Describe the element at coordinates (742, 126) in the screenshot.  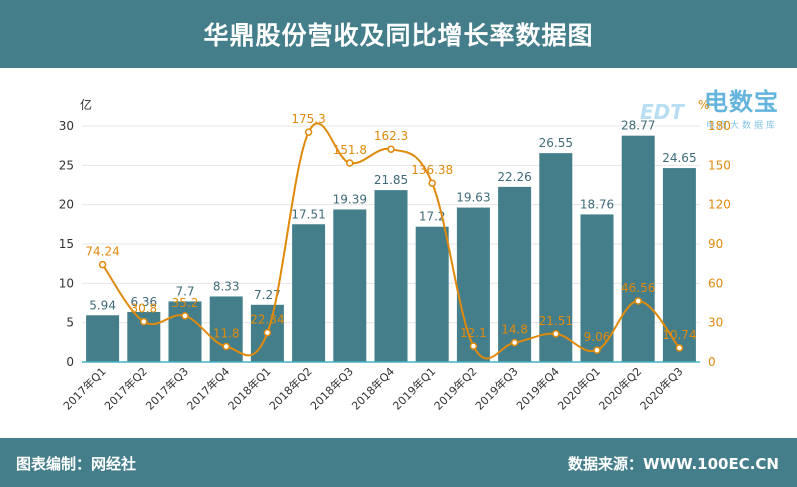
I see `logo-sub-text: 电商大数据库` at that location.